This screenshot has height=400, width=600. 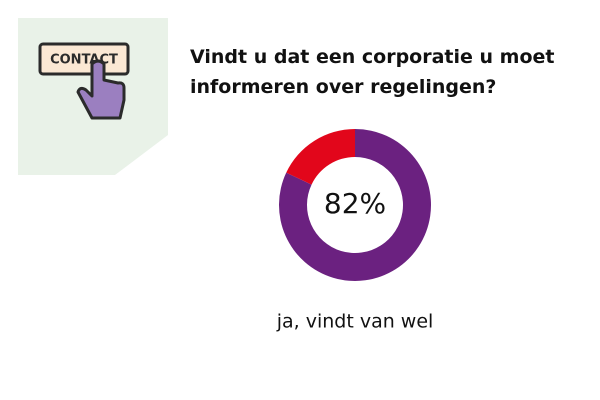 I want to click on category-label: ja, vindt van wel, so click(x=355, y=322).